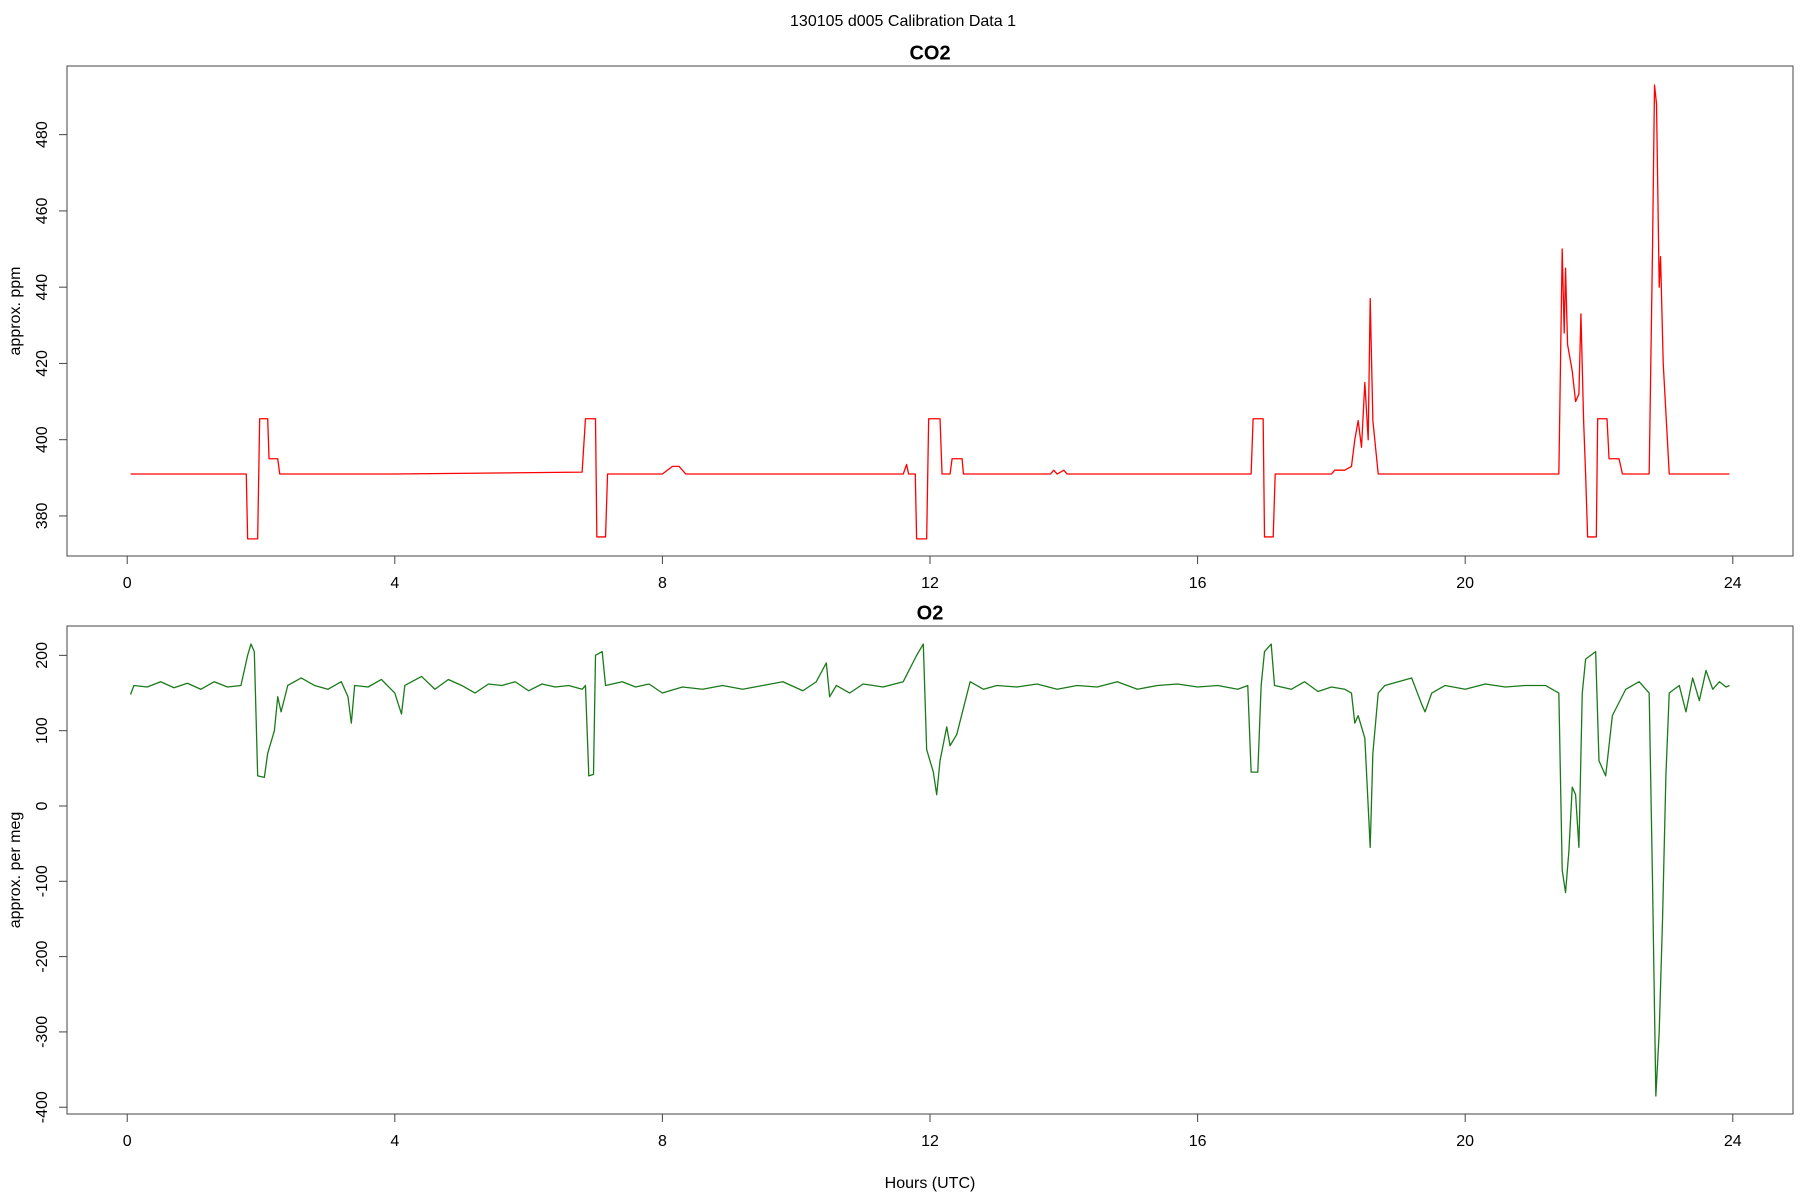 This screenshot has width=1800, height=1200. I want to click on y-tick-label: -200, so click(42, 956).